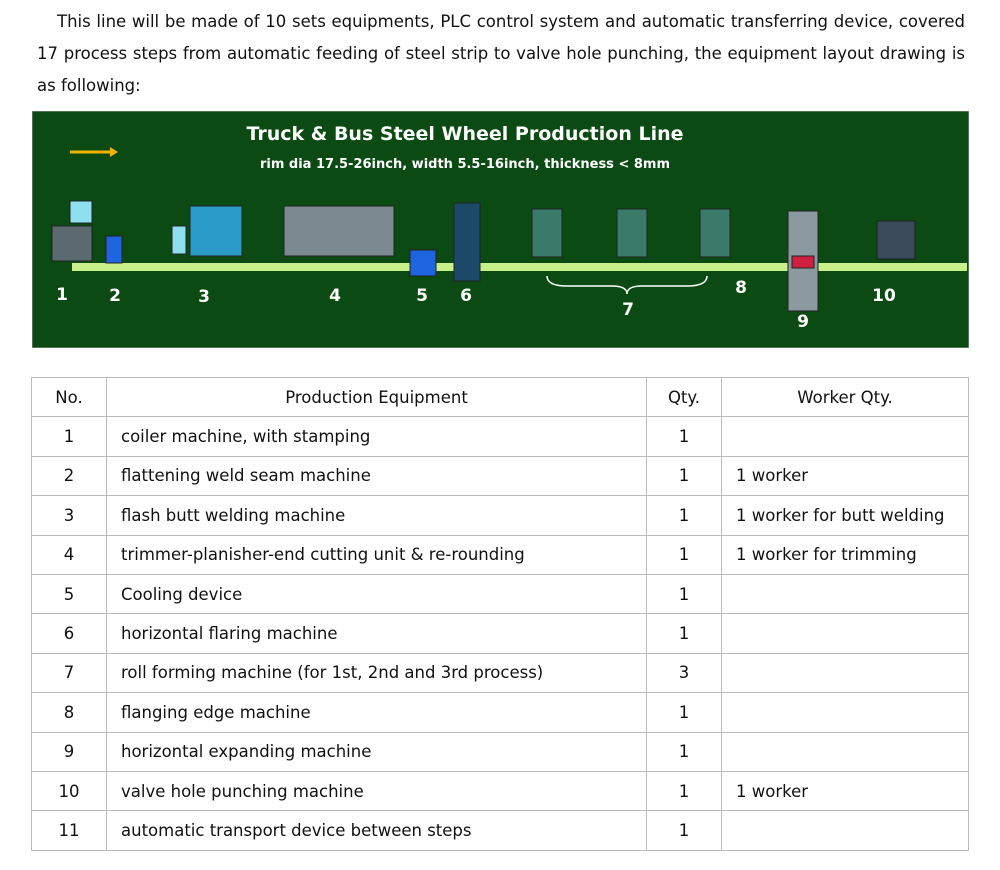 This screenshot has width=1000, height=870. I want to click on table-cell: Cooling device, so click(376, 594).